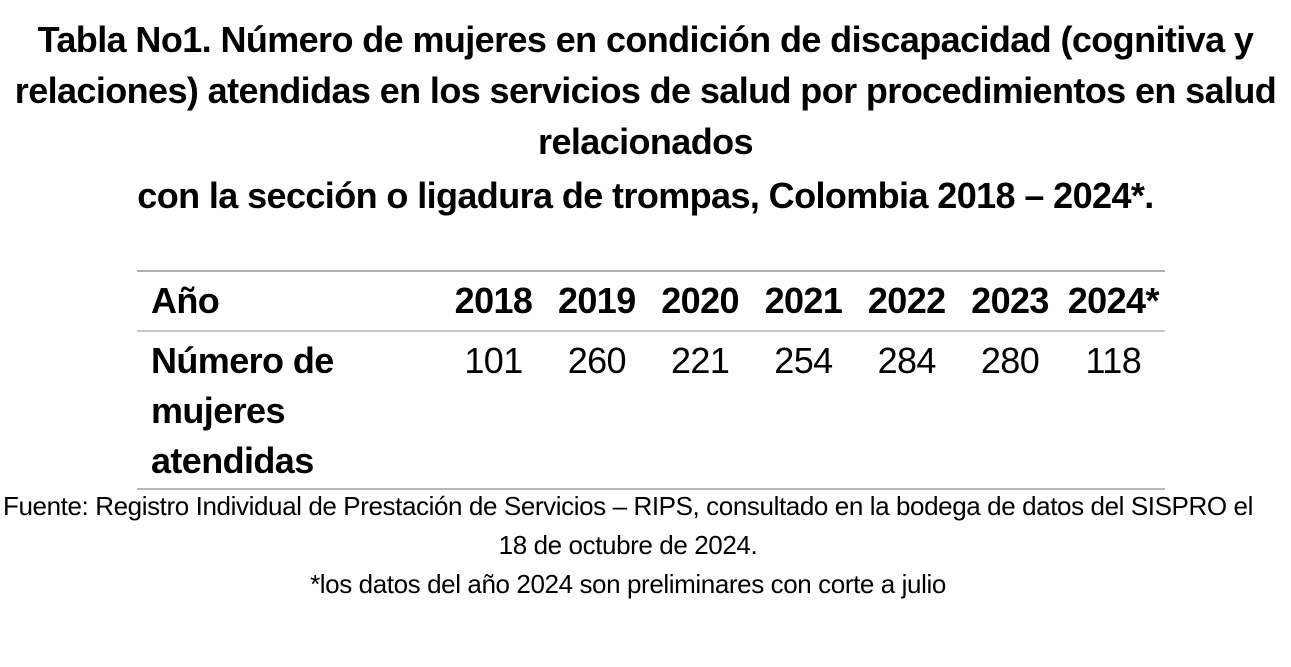 The image size is (1291, 667). I want to click on header-year-2023: 2023, so click(1010, 301).